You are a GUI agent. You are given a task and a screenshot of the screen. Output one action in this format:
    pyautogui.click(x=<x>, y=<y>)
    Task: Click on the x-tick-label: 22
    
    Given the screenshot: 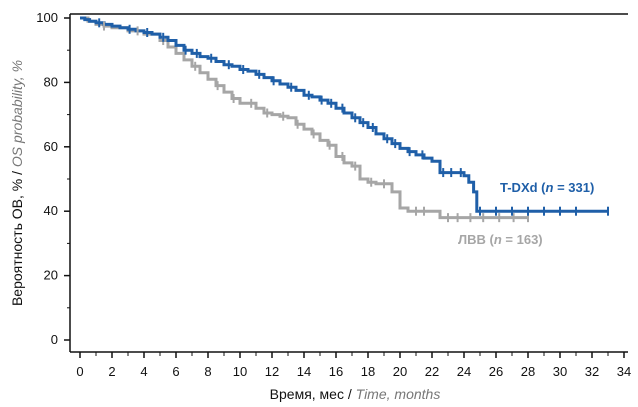 What is the action you would take?
    pyautogui.click(x=432, y=371)
    